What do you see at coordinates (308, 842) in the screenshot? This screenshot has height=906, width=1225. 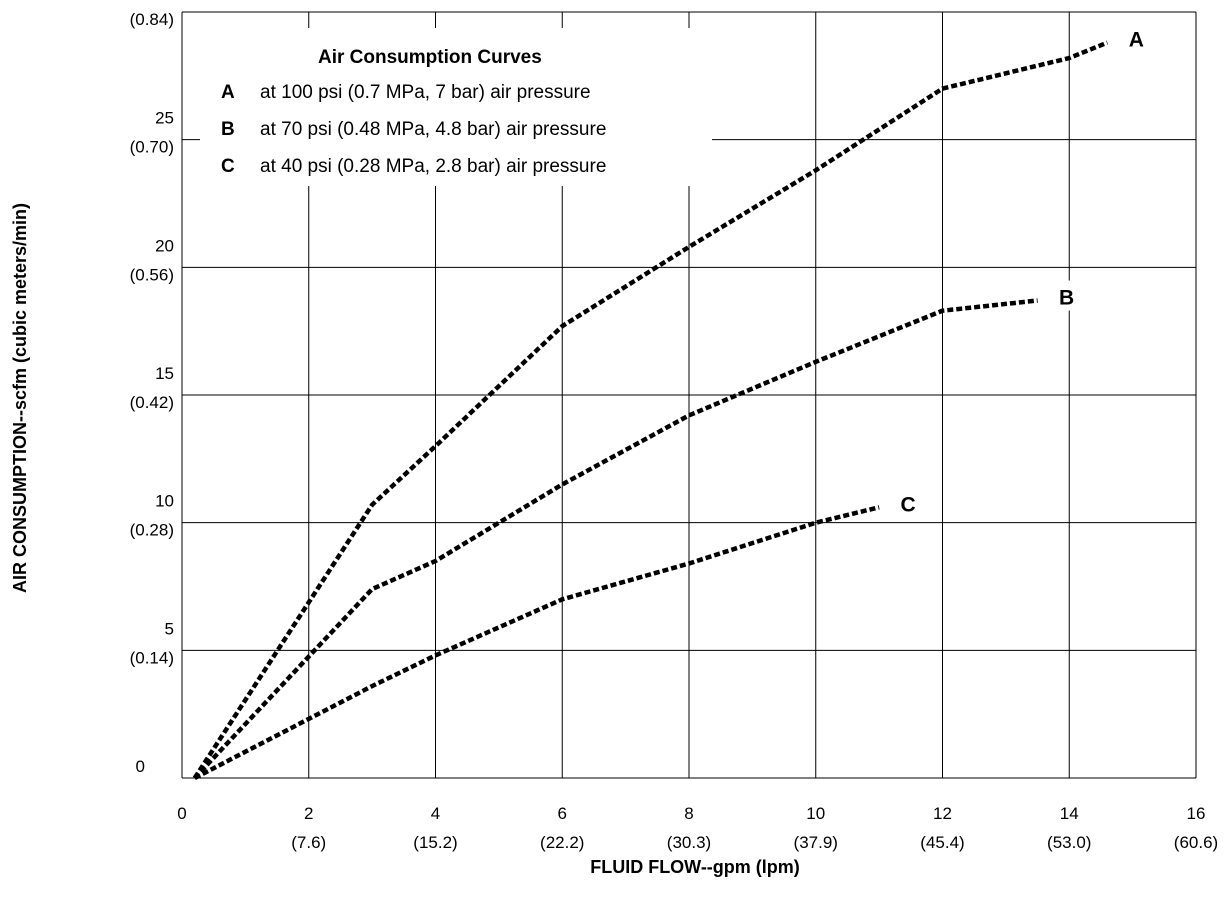 I see `x-tick-sublabel-2: (7.6)` at bounding box center [308, 842].